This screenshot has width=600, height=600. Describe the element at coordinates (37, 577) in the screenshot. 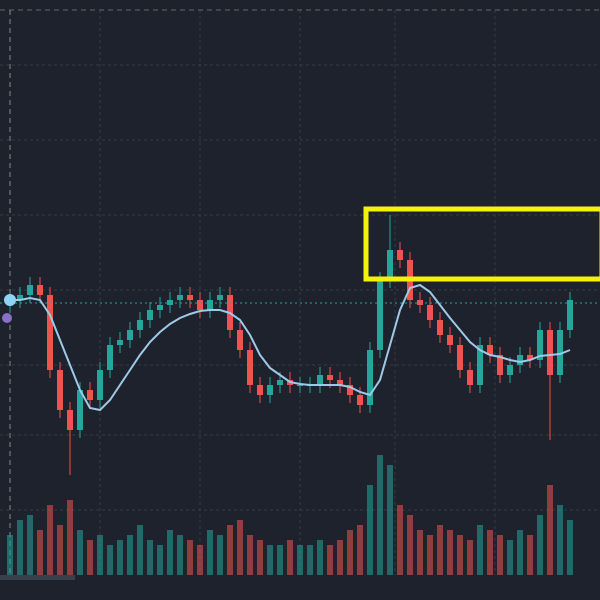

I see `scrollbar` at that location.